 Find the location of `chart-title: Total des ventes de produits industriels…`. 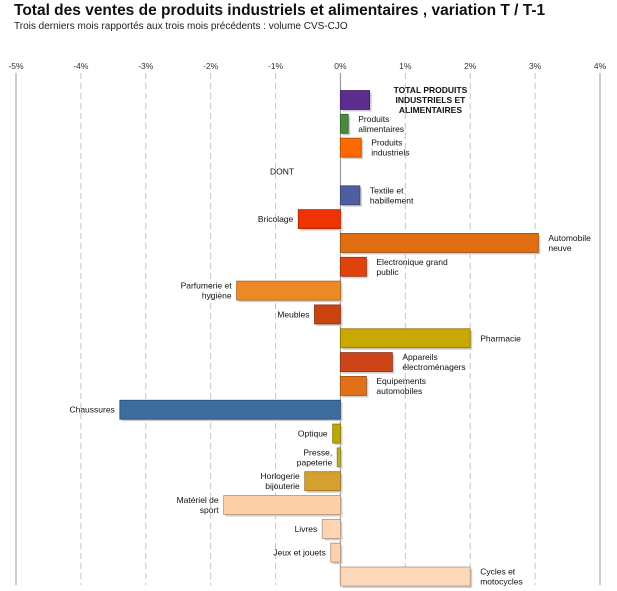

chart-title: Total des ventes de produits industriels… is located at coordinates (280, 10).